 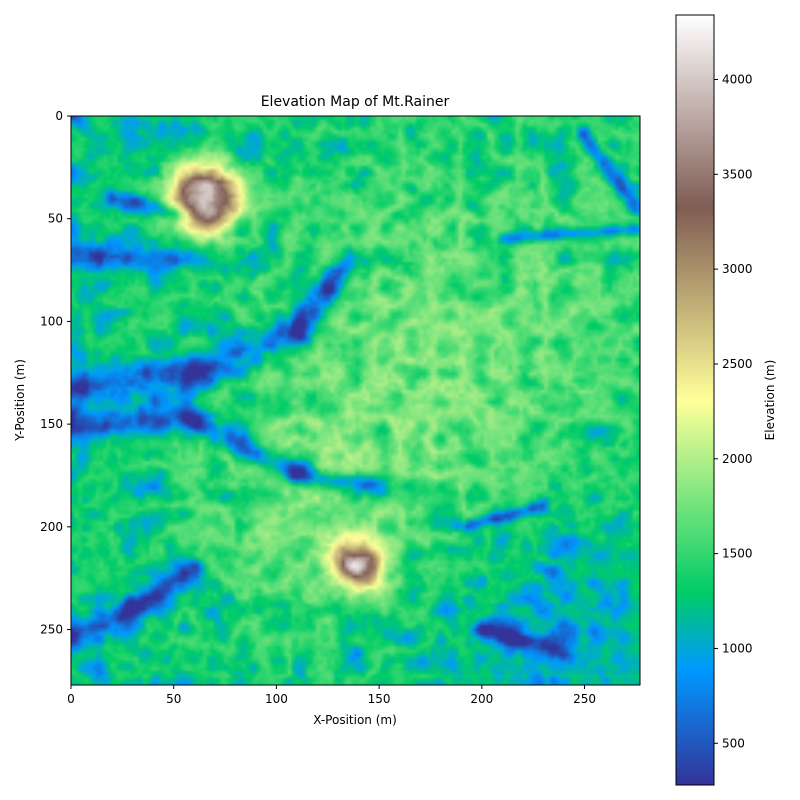 I want to click on colorbar-tick-label: 500, so click(x=733, y=743).